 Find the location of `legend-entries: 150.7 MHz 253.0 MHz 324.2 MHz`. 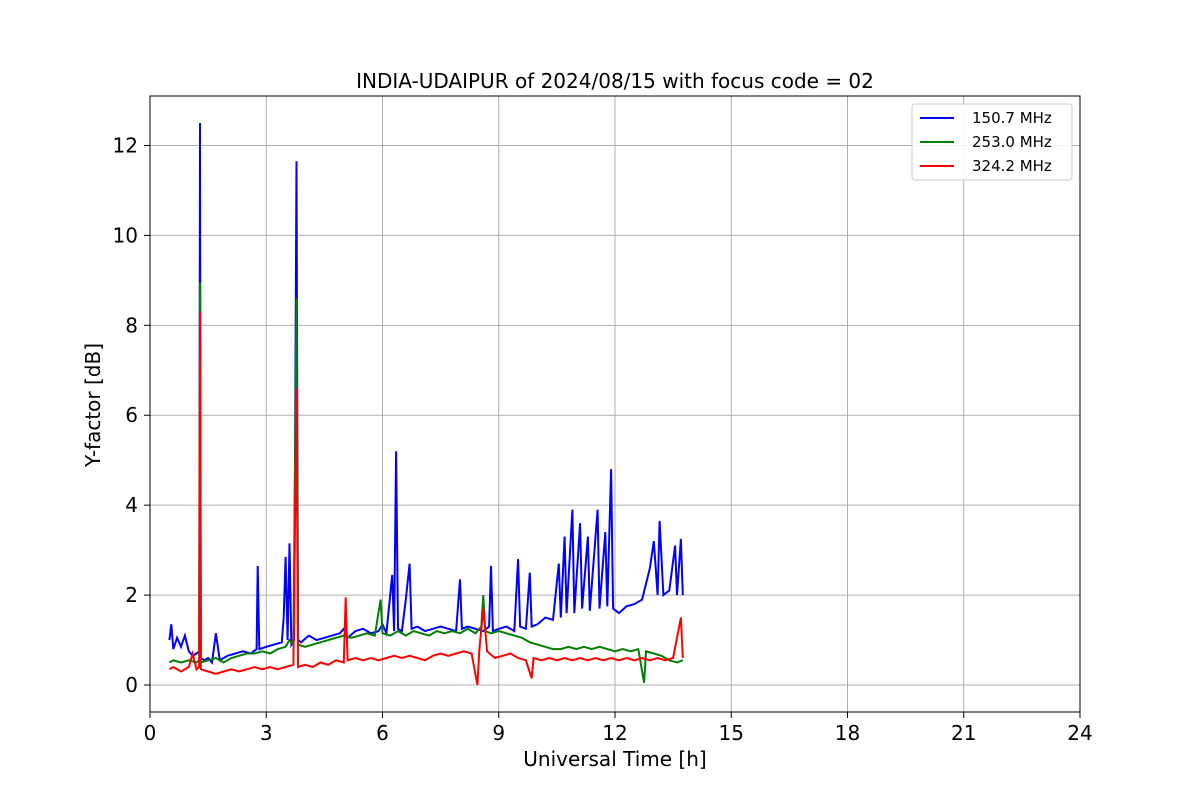

legend-entries: 150.7 MHz 253.0 MHz 324.2 MHz is located at coordinates (986, 142).